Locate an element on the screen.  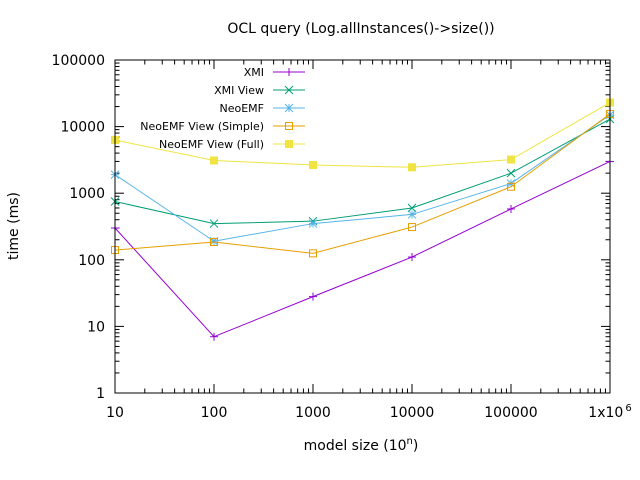
x-axis-label: model size (10n) is located at coordinates (361, 445).